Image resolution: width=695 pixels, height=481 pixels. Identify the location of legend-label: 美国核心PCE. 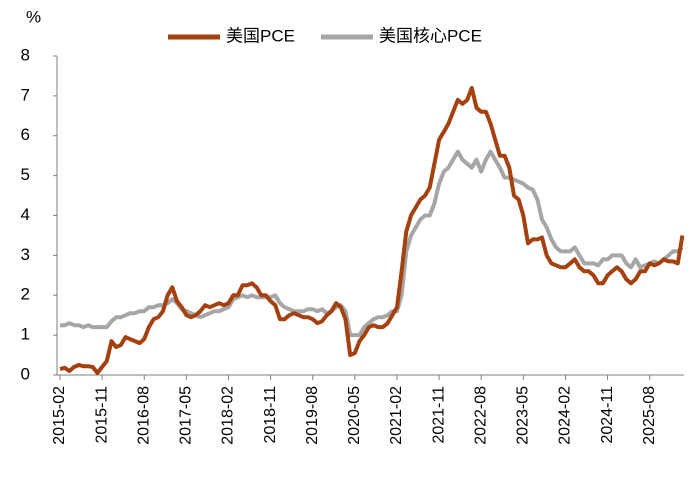
(430, 35).